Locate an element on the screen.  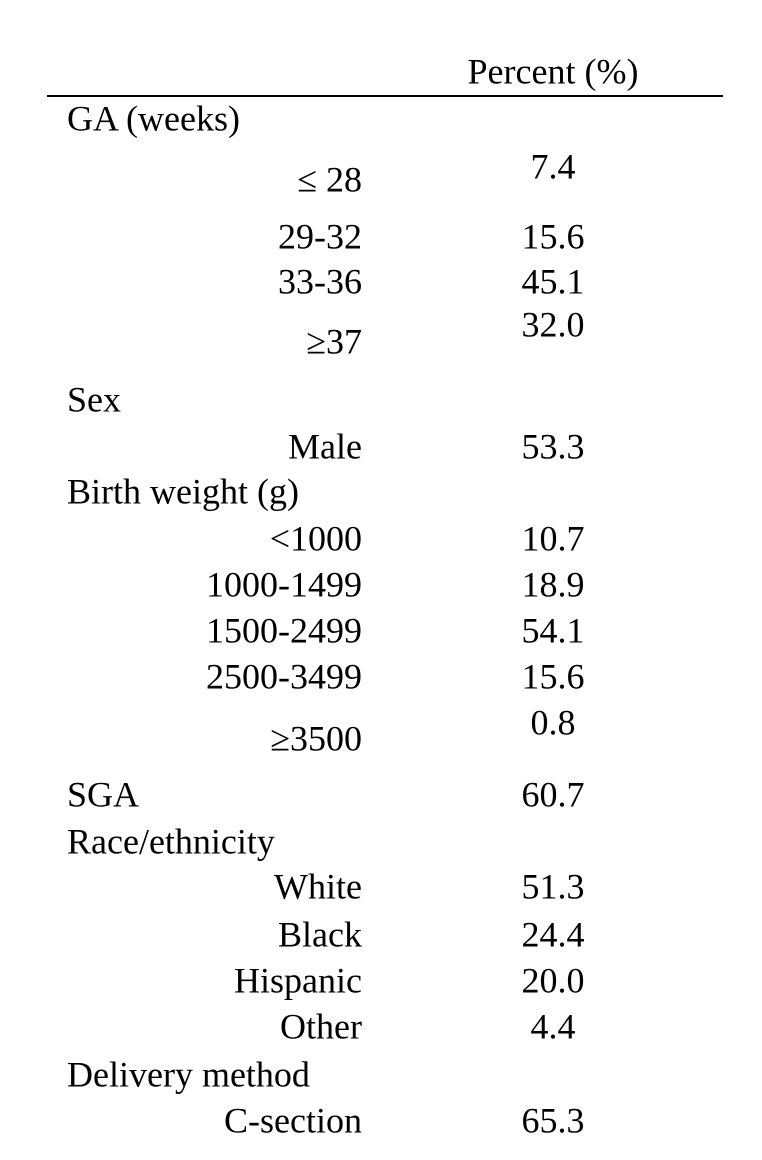
row-label: Male is located at coordinates (325, 446).